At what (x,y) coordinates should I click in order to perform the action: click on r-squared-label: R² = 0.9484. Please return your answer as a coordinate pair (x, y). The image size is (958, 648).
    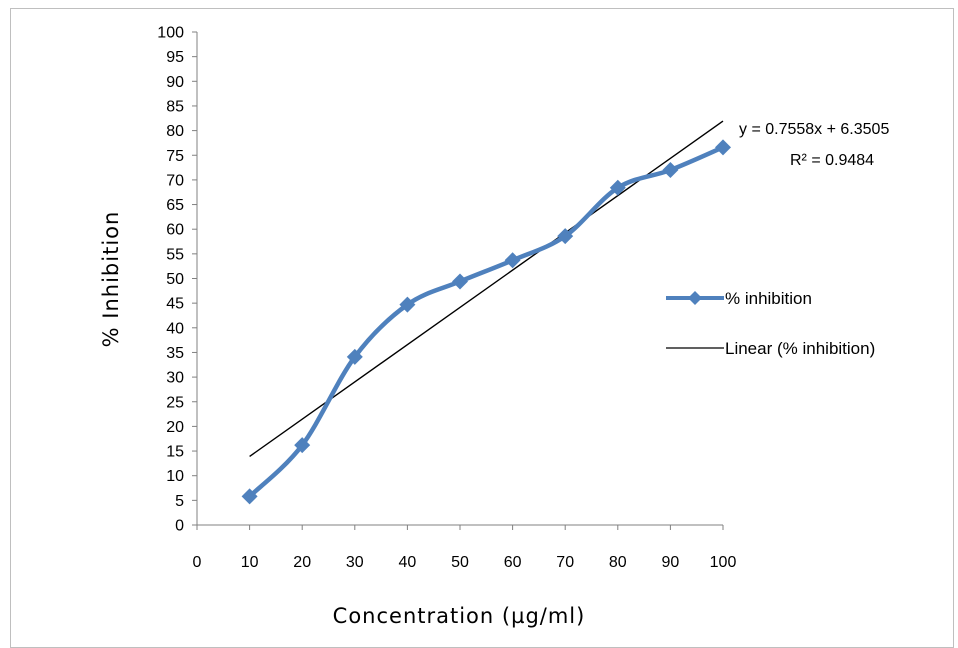
    Looking at the image, I should click on (832, 160).